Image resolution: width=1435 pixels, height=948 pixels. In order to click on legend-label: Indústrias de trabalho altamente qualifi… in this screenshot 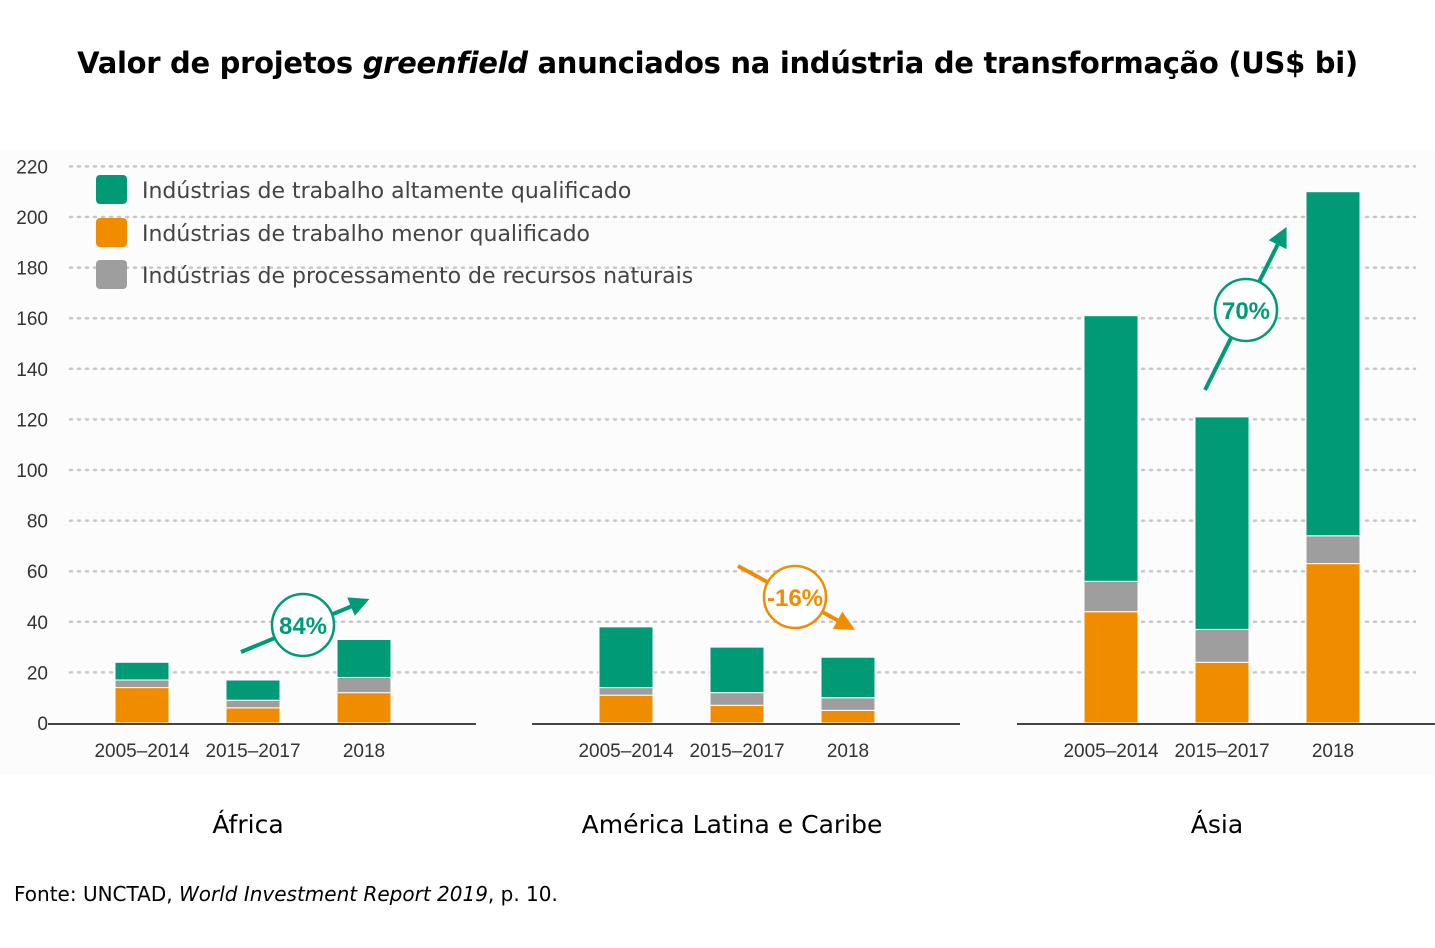, I will do `click(386, 191)`.